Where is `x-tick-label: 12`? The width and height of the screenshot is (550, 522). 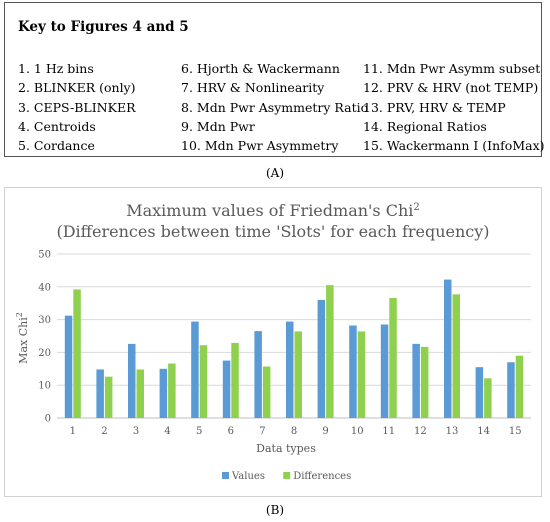 x-tick-label: 12 is located at coordinates (420, 431).